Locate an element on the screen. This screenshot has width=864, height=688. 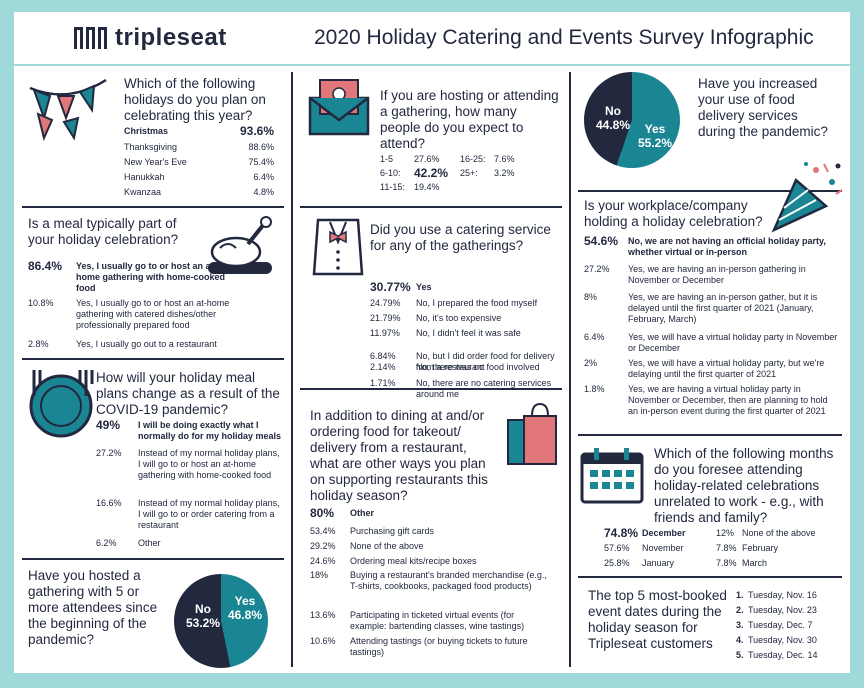
answer-label: 7.6% is located at coordinates (504, 159).